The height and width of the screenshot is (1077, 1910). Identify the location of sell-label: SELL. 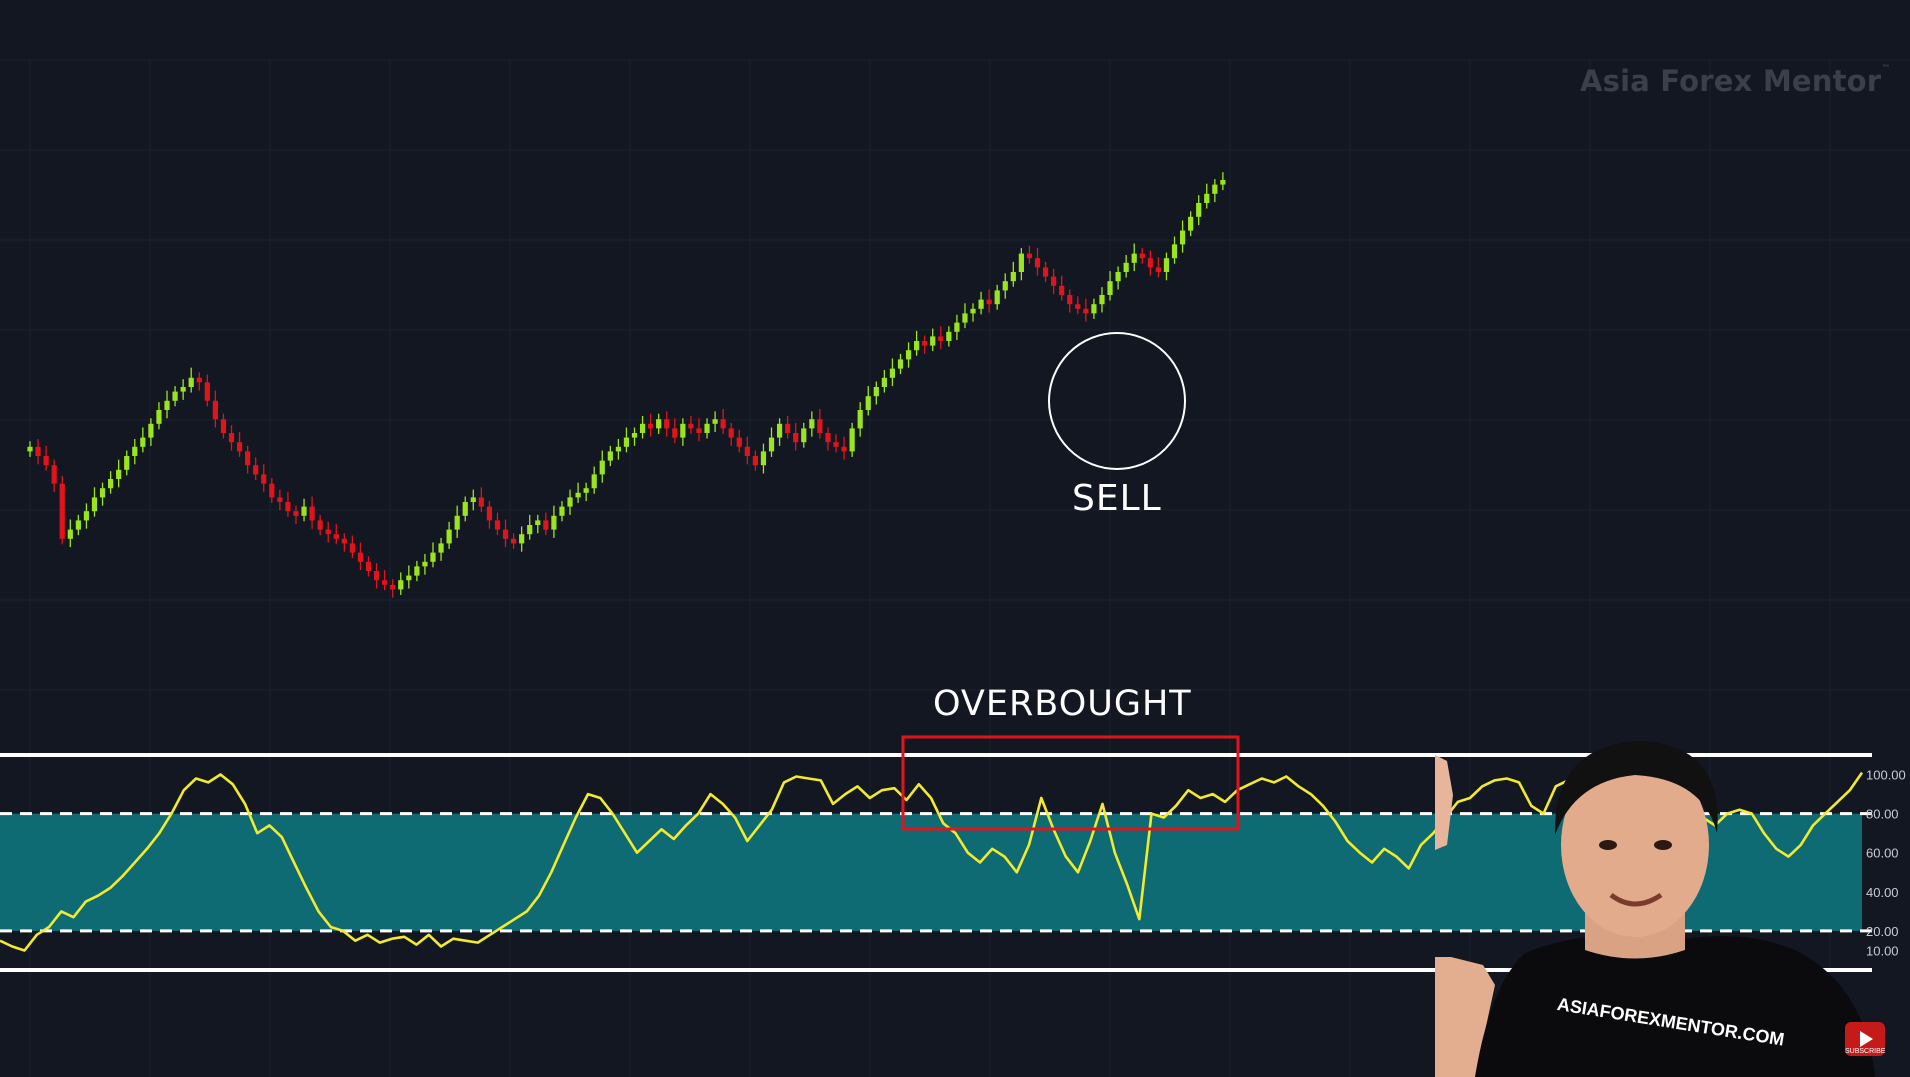
(1117, 498).